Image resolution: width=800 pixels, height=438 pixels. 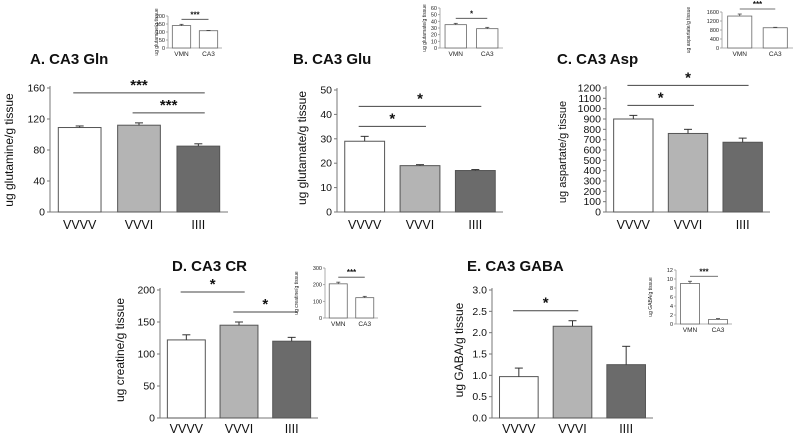 What do you see at coordinates (590, 109) in the screenshot?
I see `y-tick-label: 1000` at bounding box center [590, 109].